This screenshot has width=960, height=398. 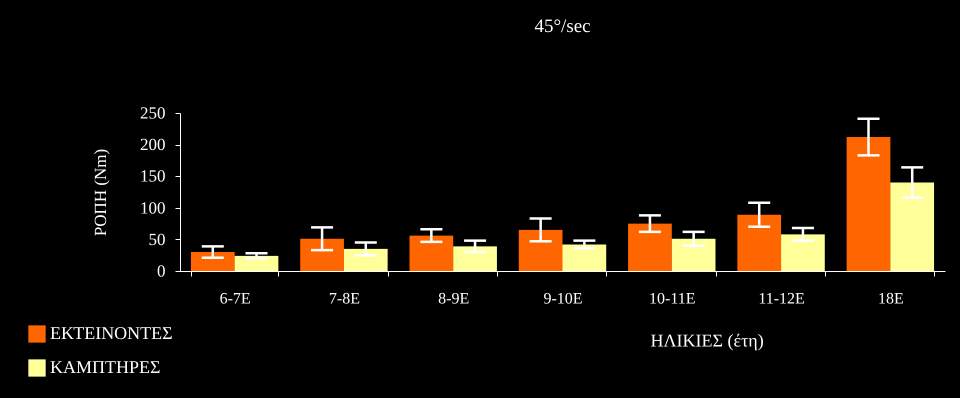 What do you see at coordinates (454, 299) in the screenshot?
I see `x-tick-label: 8-9E` at bounding box center [454, 299].